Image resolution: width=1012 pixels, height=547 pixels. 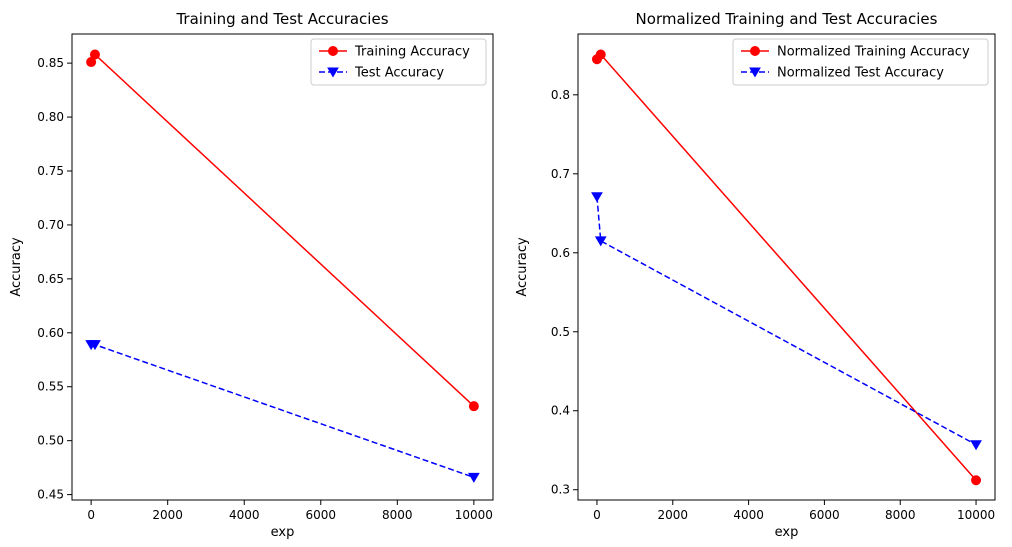 I want to click on y-tick-label: 0.85, so click(x=50, y=63).